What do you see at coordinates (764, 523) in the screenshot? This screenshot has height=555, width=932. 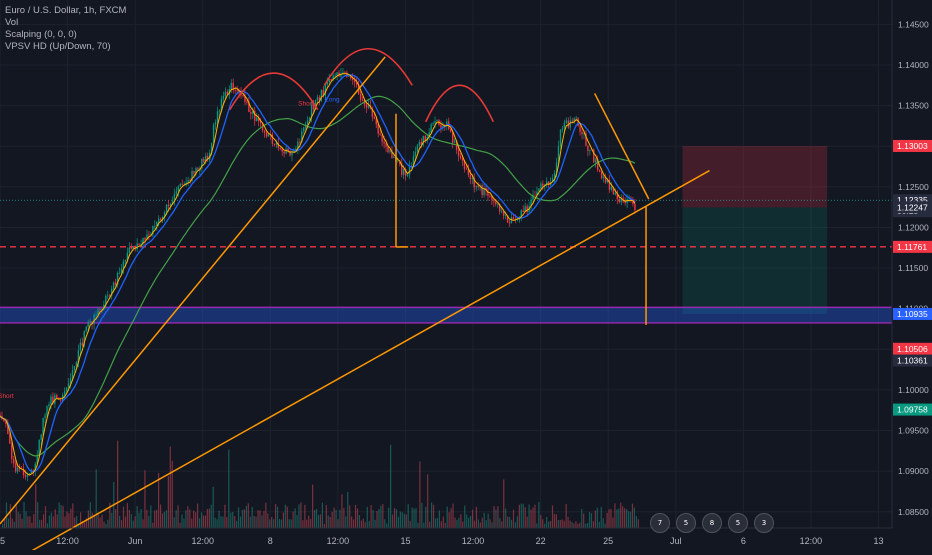 I see `event-badge: 3` at bounding box center [764, 523].